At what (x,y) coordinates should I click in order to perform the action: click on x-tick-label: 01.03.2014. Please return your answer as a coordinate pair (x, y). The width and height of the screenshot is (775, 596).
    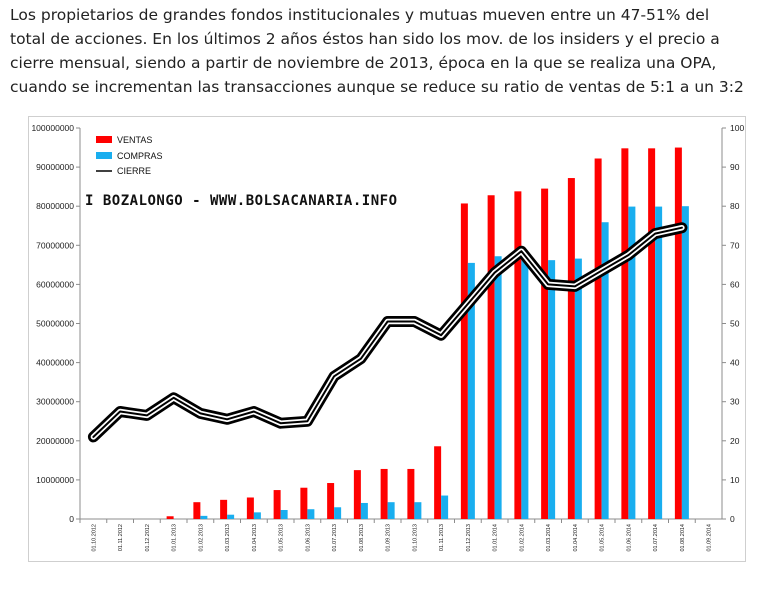
    Looking at the image, I should click on (549, 538).